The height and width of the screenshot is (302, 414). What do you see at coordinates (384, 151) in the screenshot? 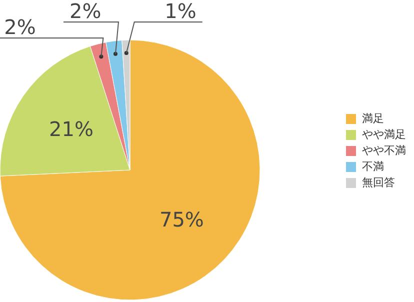
I see `legend-label: やや不満` at bounding box center [384, 151].